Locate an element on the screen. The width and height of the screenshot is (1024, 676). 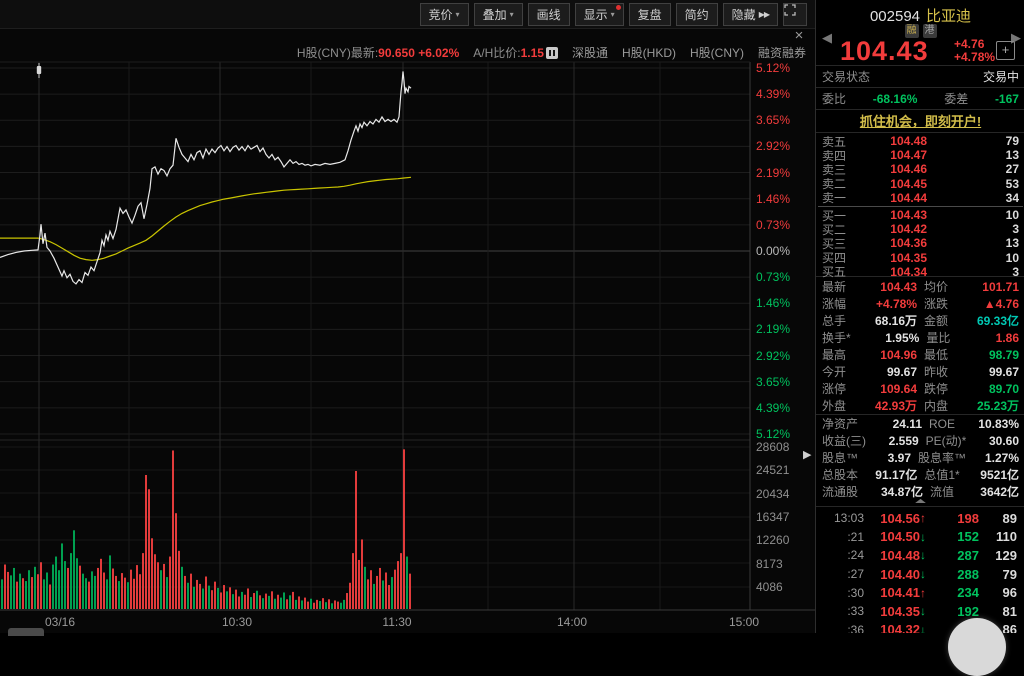
order-book-row: 卖二 104.45 53 is located at coordinates (920, 184).